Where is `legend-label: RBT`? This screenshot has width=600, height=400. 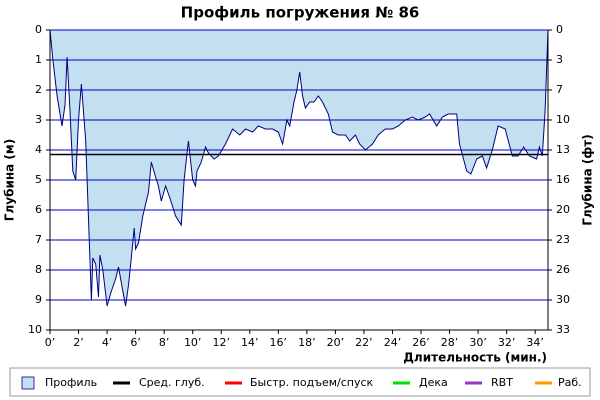
legend-label: RBT is located at coordinates (502, 382).